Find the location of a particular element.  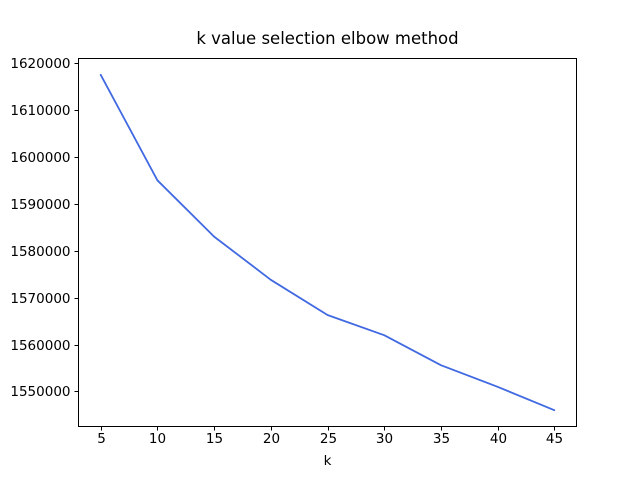

y-tick-label: 1600000 is located at coordinates (40, 158).